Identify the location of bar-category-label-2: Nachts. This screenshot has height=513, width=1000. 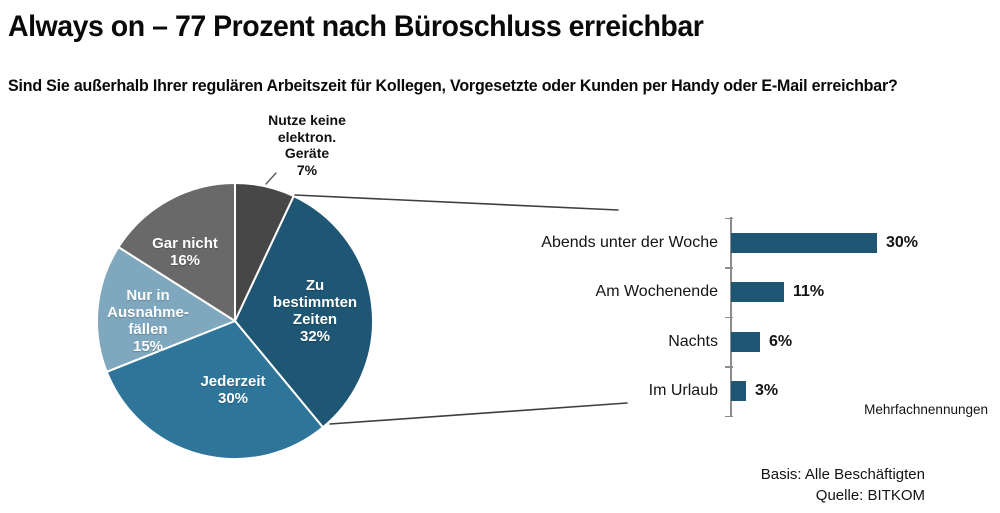
(693, 341).